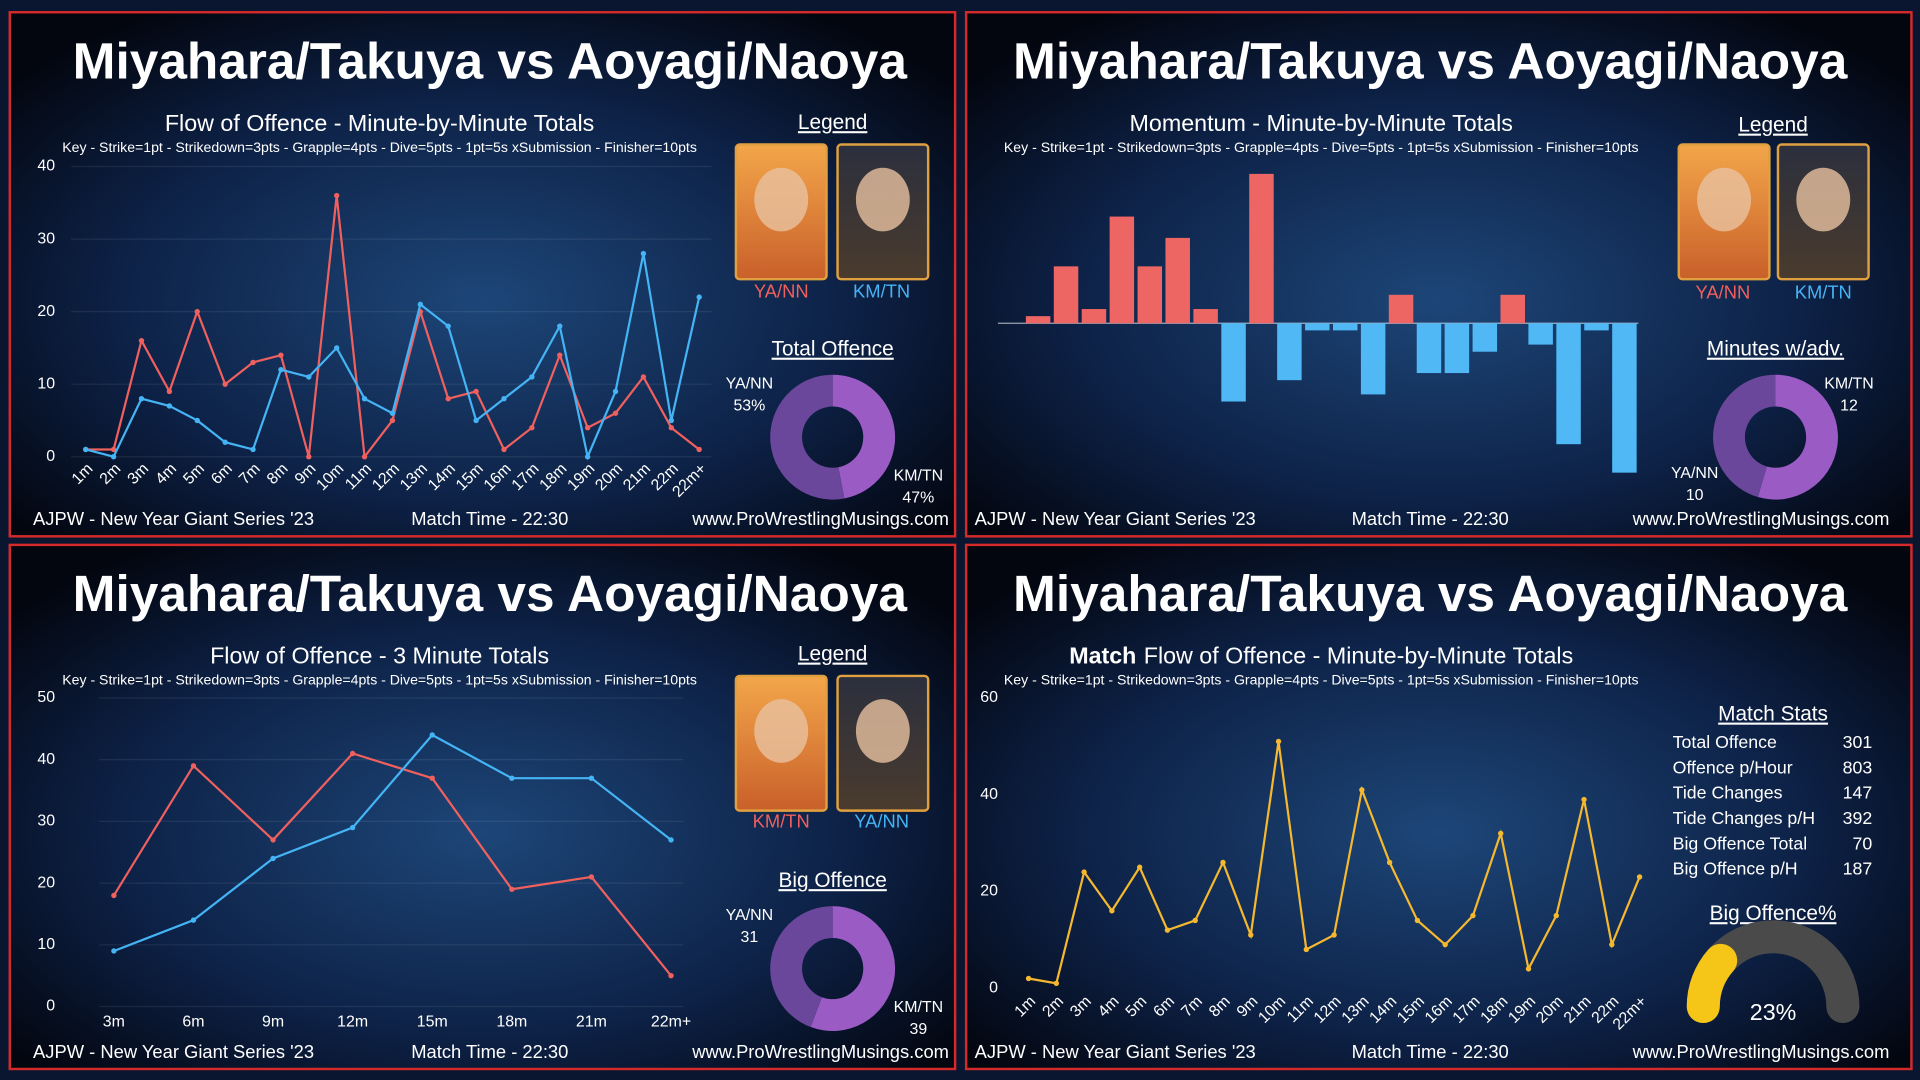 The height and width of the screenshot is (1080, 1920). Describe the element at coordinates (1858, 767) in the screenshot. I see `stat-value: 803` at that location.